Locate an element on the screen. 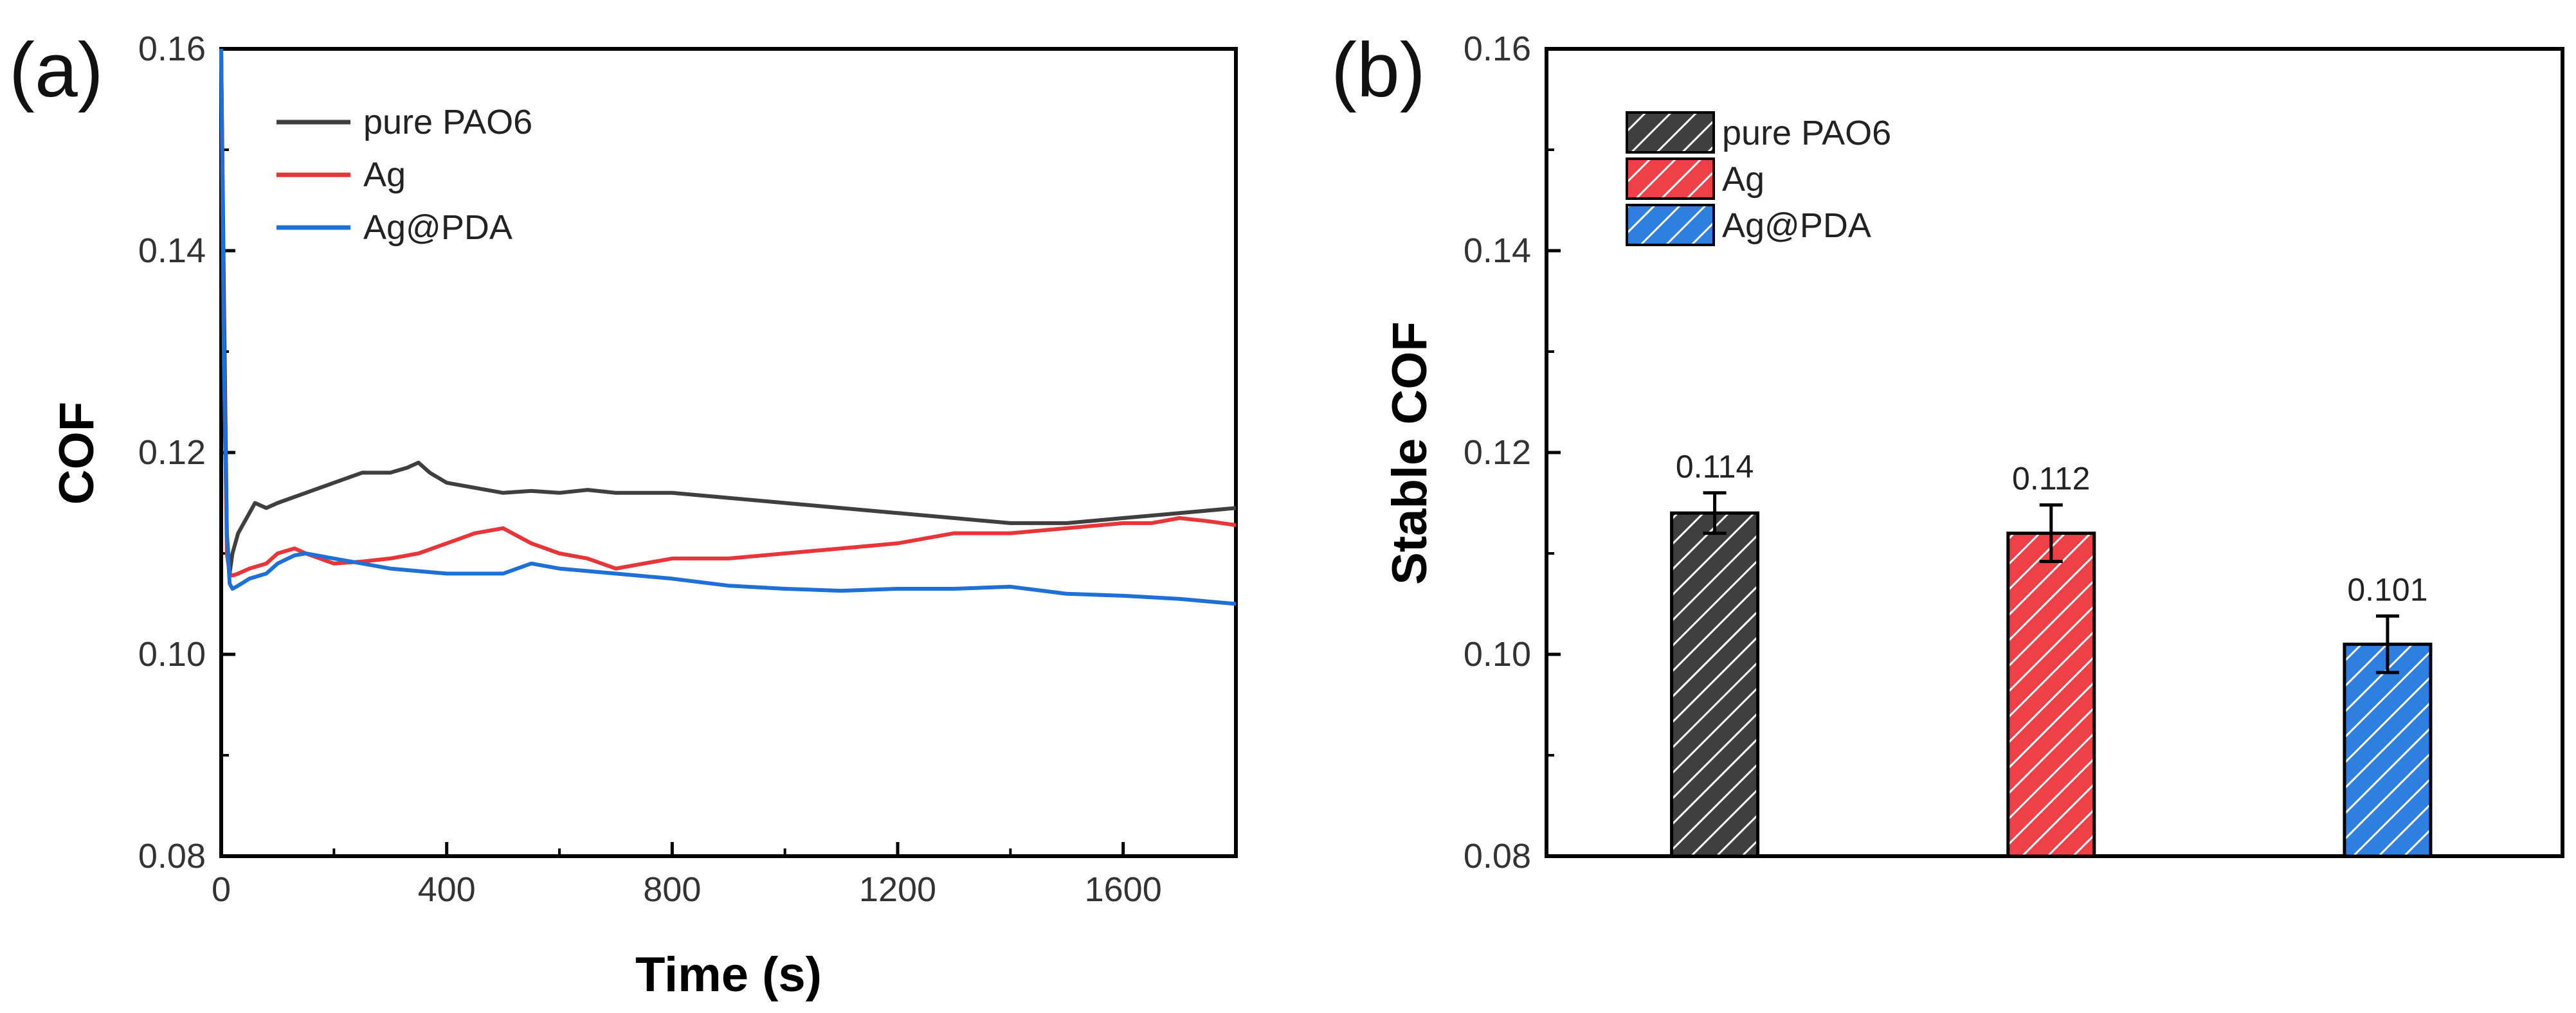 Image resolution: width=2576 pixels, height=1013 pixels. panel-b-y-tick-label: 0.08 is located at coordinates (1497, 856).